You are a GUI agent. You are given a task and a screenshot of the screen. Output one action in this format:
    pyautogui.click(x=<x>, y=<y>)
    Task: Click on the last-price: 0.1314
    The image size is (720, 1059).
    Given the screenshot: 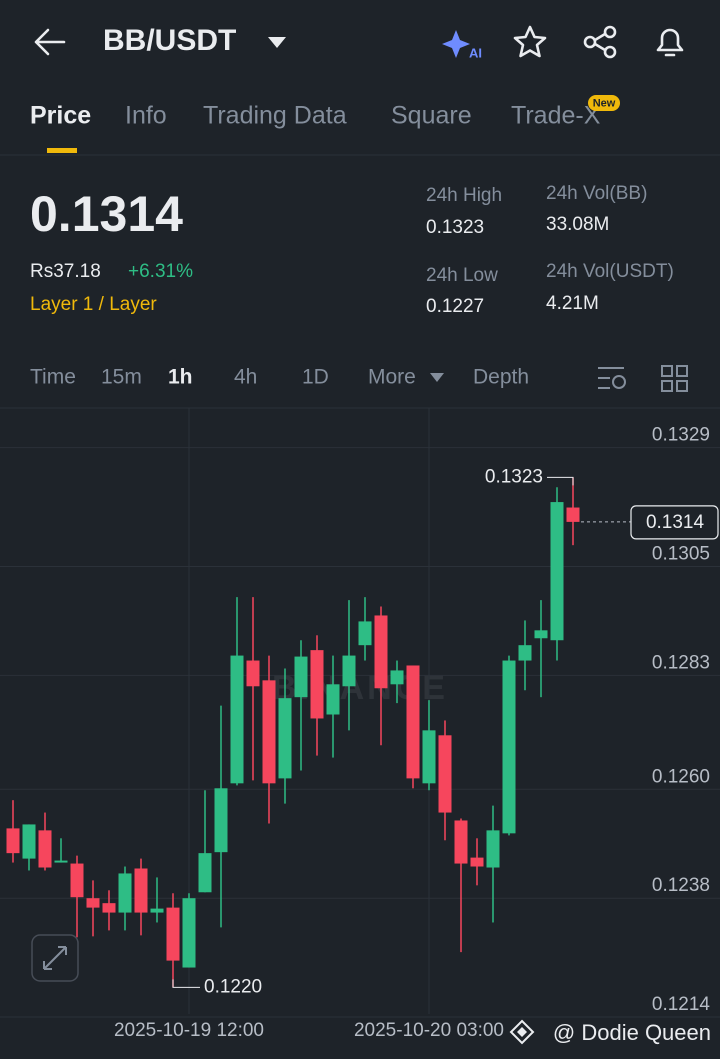 What is the action you would take?
    pyautogui.click(x=106, y=214)
    